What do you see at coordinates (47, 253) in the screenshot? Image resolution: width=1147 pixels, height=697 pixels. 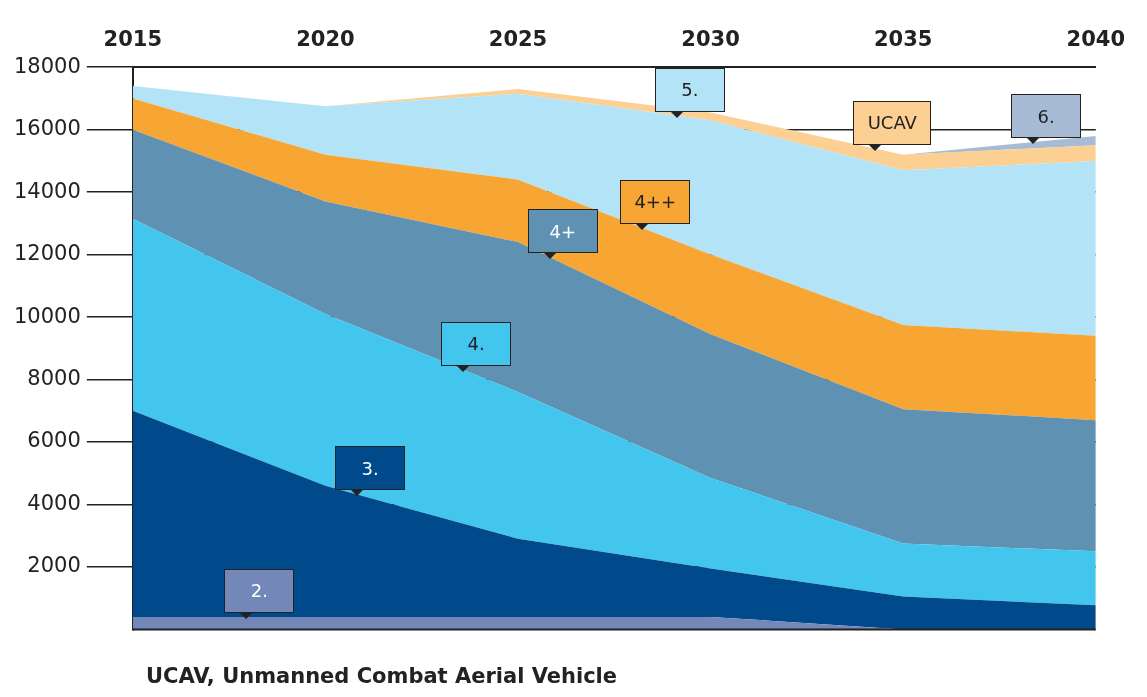 I see `y-tick-label: 12000` at bounding box center [47, 253].